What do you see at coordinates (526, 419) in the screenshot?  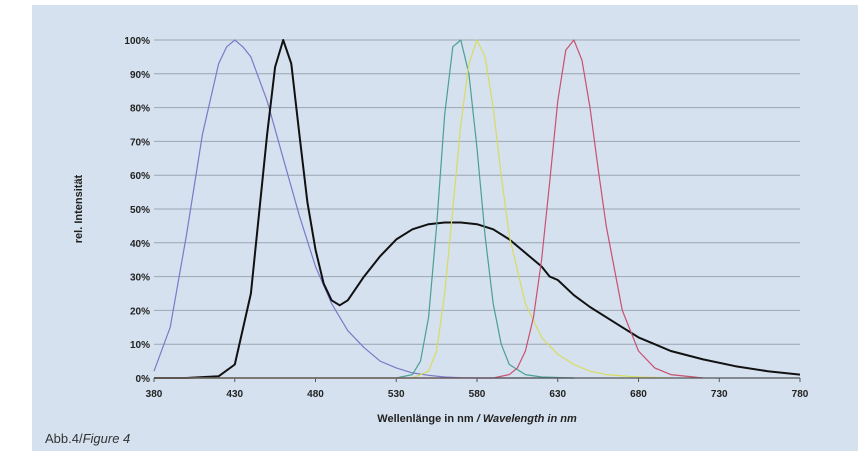 I see `x-axis-title-en: / Wavelength in nm` at bounding box center [526, 419].